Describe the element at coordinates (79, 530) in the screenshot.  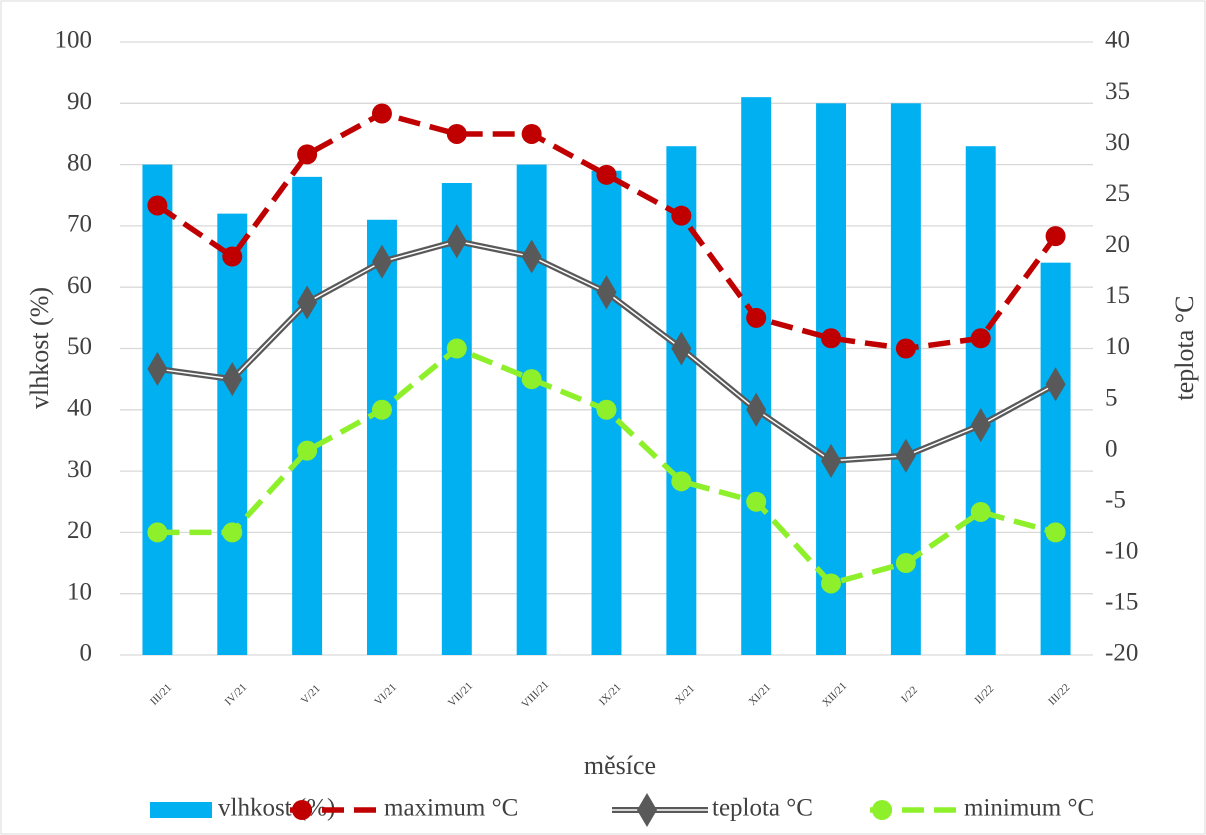
I see `y-tick-label: 20` at that location.